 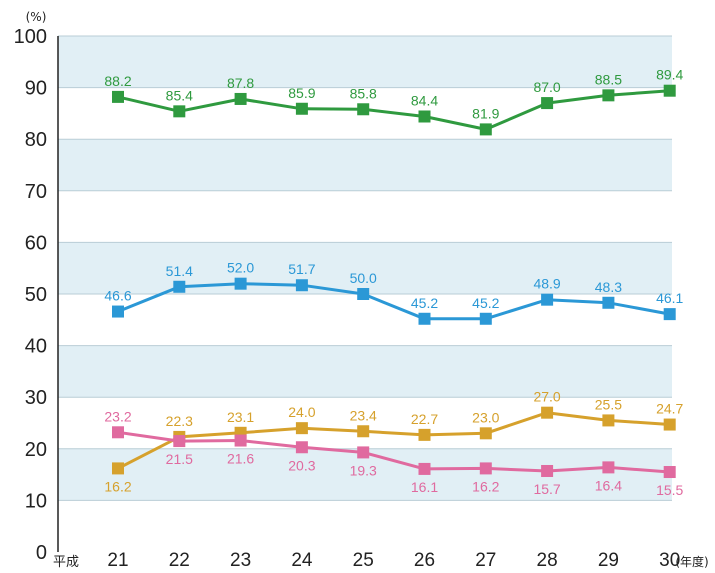 What do you see at coordinates (41, 553) in the screenshot?
I see `y-tick-label: 0` at bounding box center [41, 553].